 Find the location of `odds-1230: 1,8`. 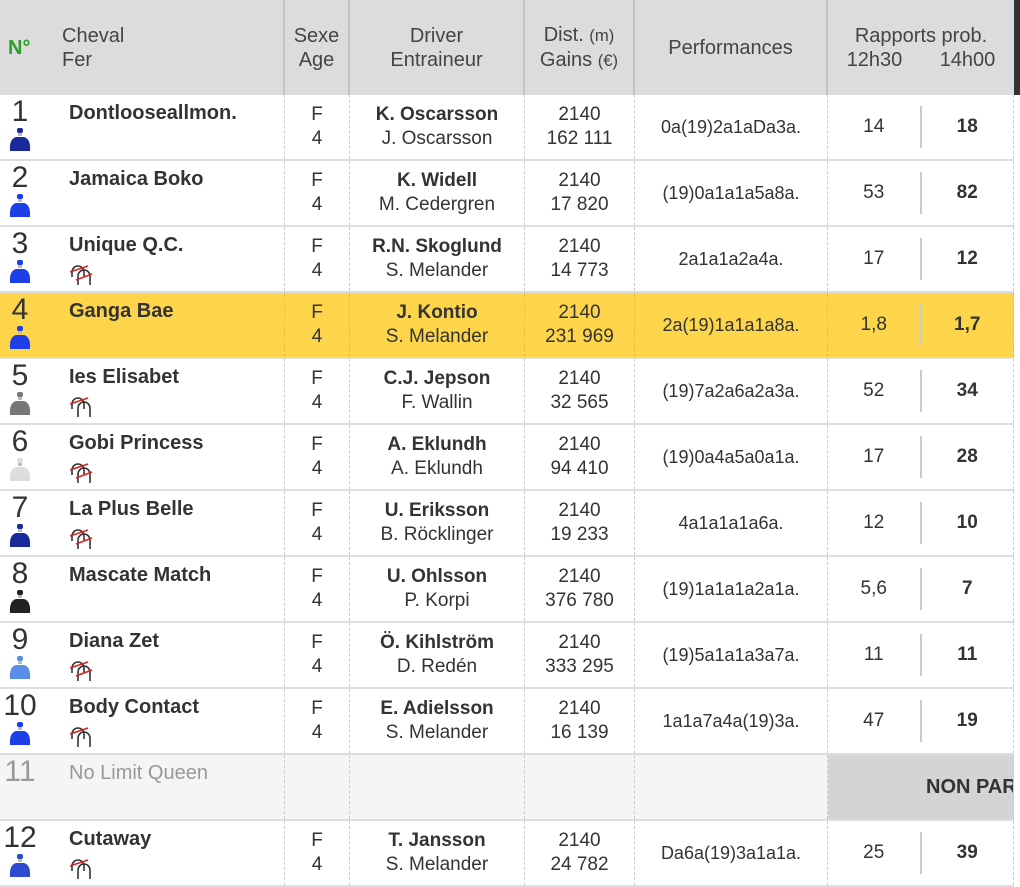

odds-1230: 1,8 is located at coordinates (873, 324).